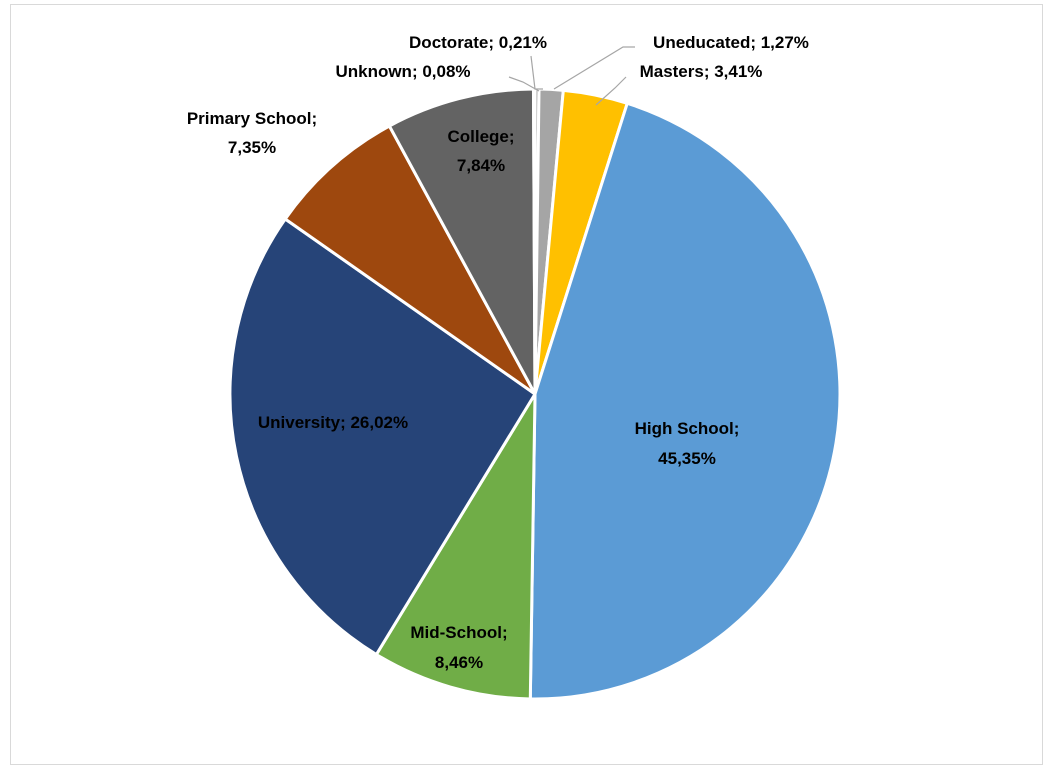 The height and width of the screenshot is (769, 1053). I want to click on data-label-mid-school: Mid-School; 8,46%, so click(458, 647).